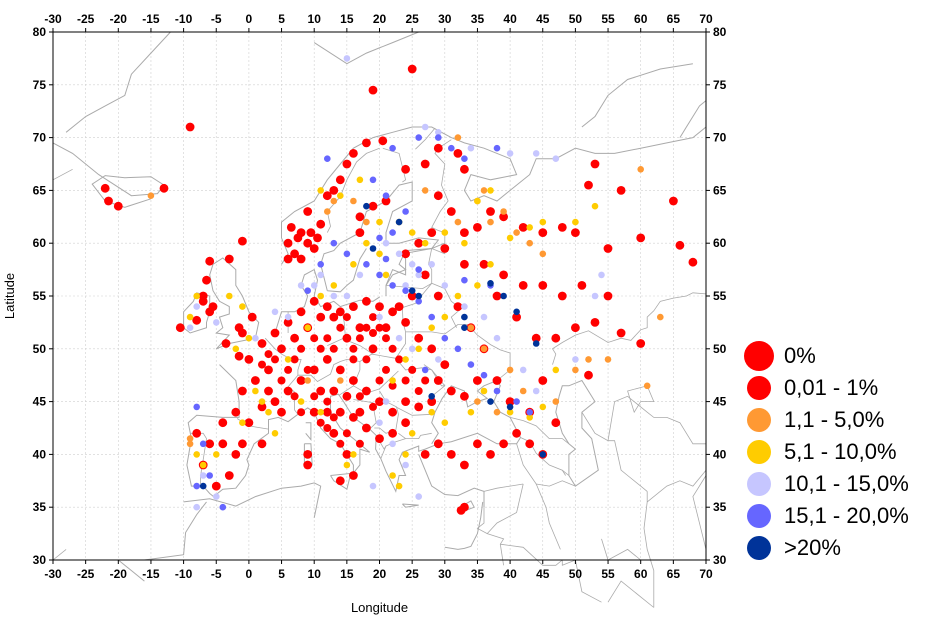  Describe the element at coordinates (184, 574) in the screenshot. I see `x-tick-label-bottom: -10` at that location.